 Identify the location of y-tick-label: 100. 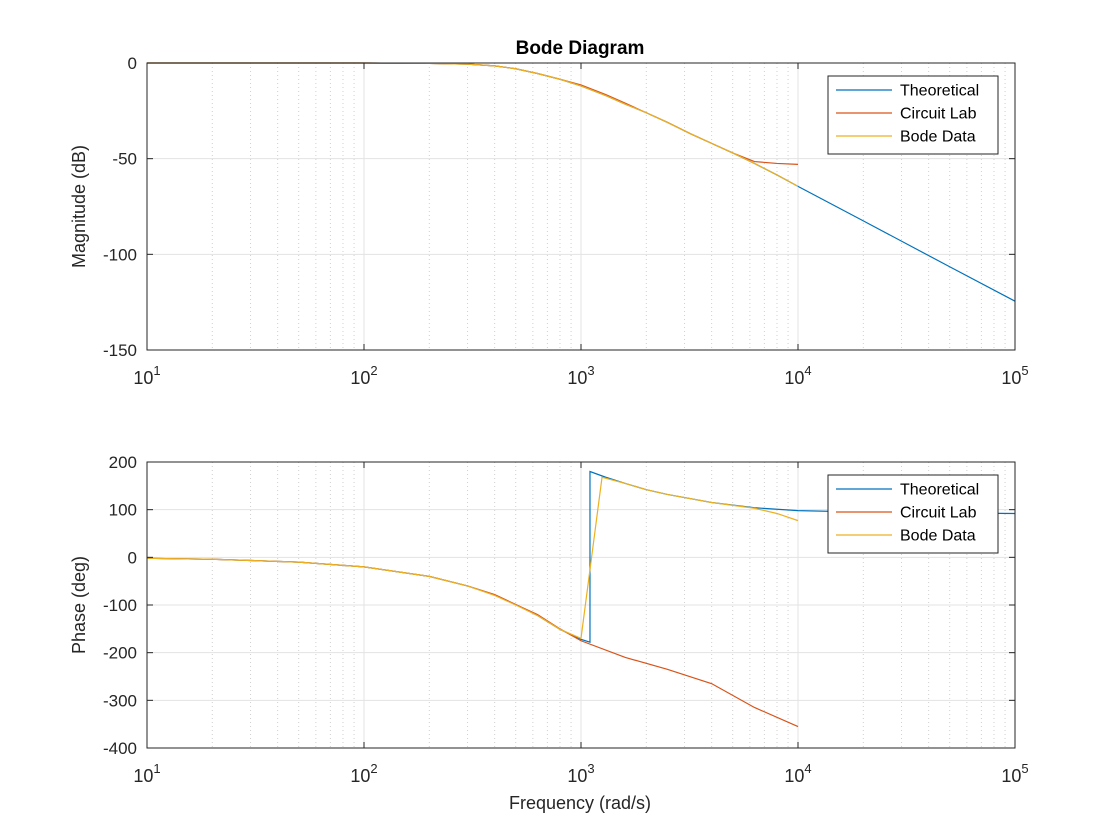
(123, 510).